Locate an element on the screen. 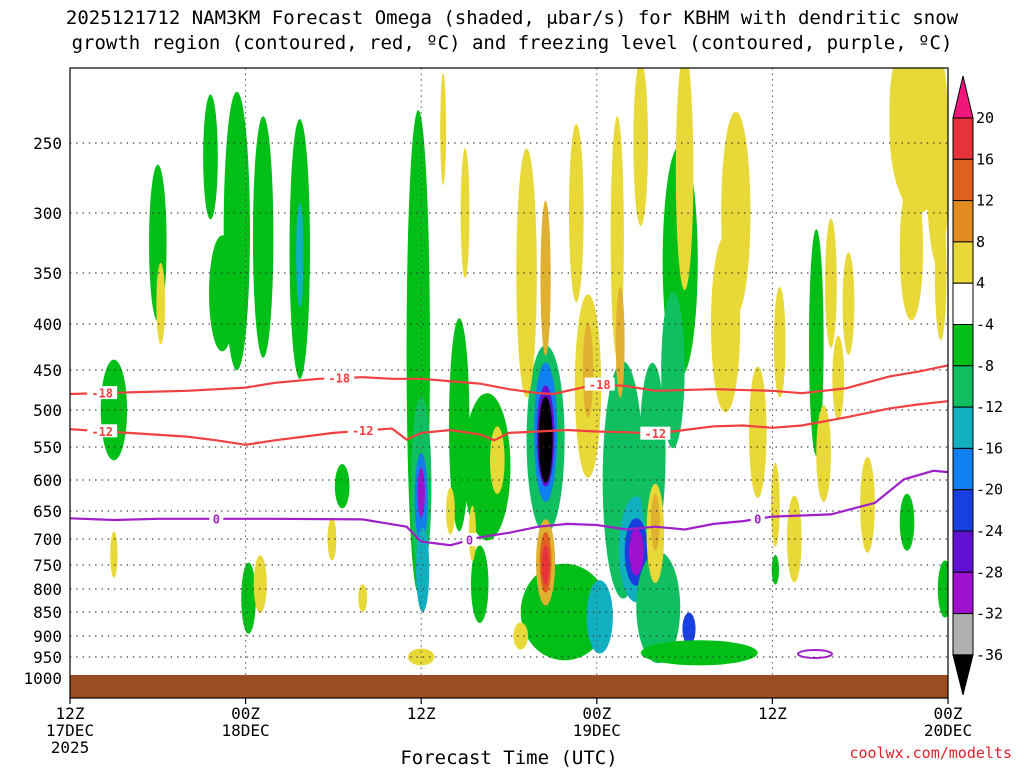 The image size is (1024, 768). x-tick-label: 18DEC is located at coordinates (246, 730).